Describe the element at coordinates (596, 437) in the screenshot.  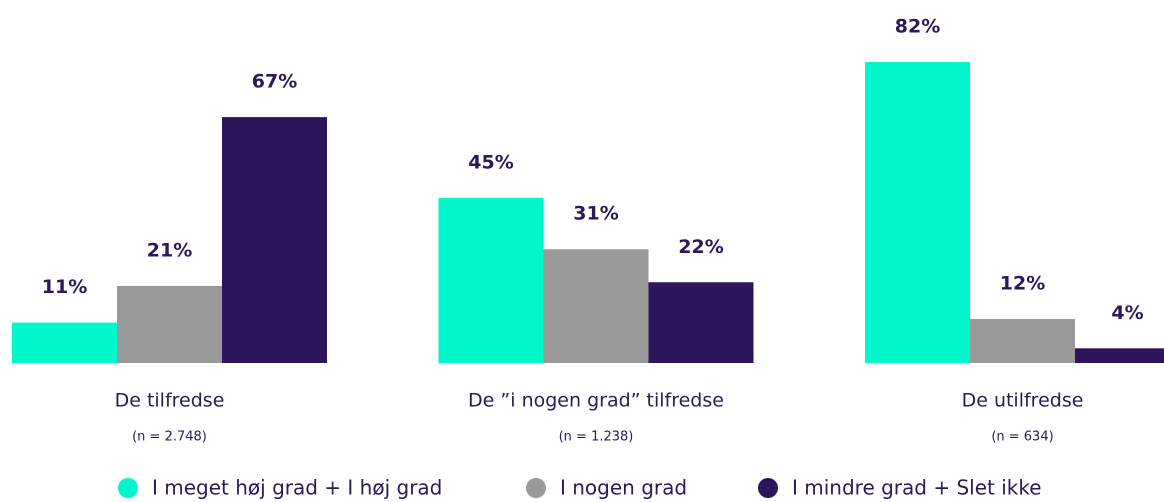
I see `category-note: (n = 1.238)` at that location.